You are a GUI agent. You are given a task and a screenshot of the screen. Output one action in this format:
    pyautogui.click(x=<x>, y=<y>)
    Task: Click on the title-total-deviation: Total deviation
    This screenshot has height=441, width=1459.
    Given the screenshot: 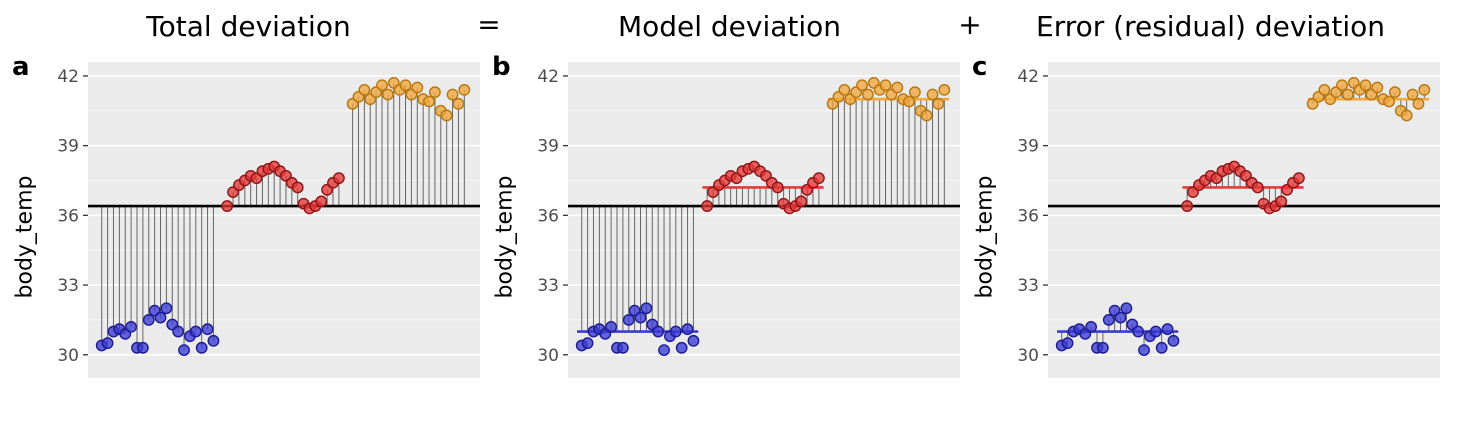 What is the action you would take?
    pyautogui.click(x=248, y=26)
    